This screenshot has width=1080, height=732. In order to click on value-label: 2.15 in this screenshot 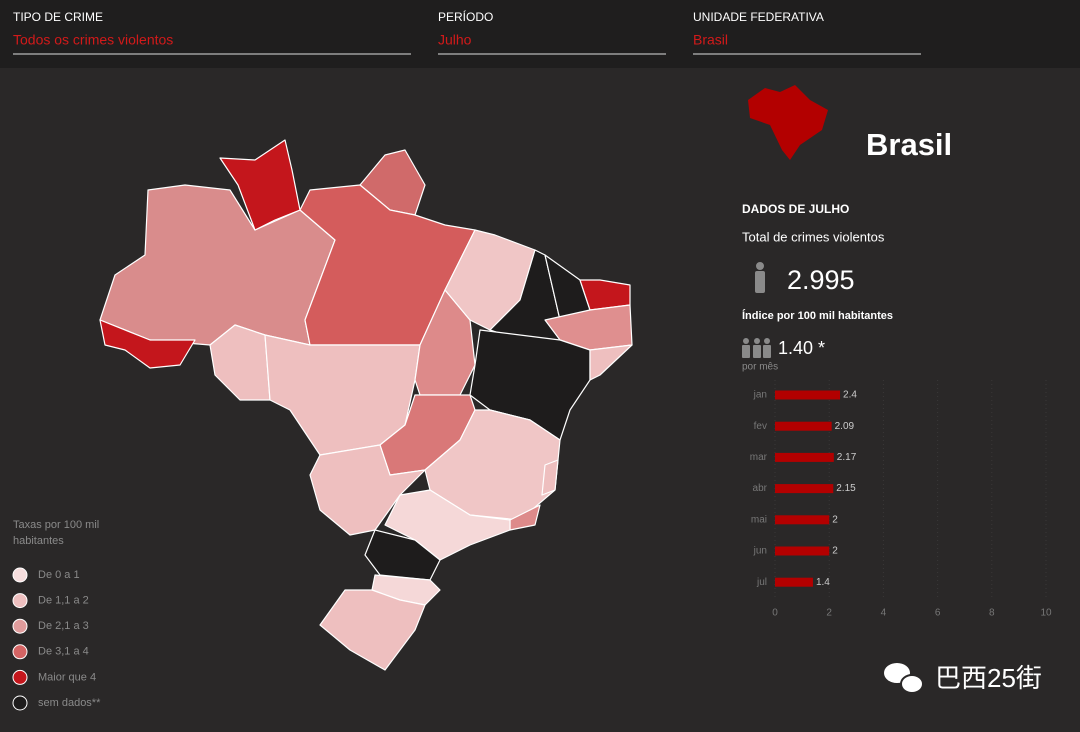, I will do `click(846, 488)`.